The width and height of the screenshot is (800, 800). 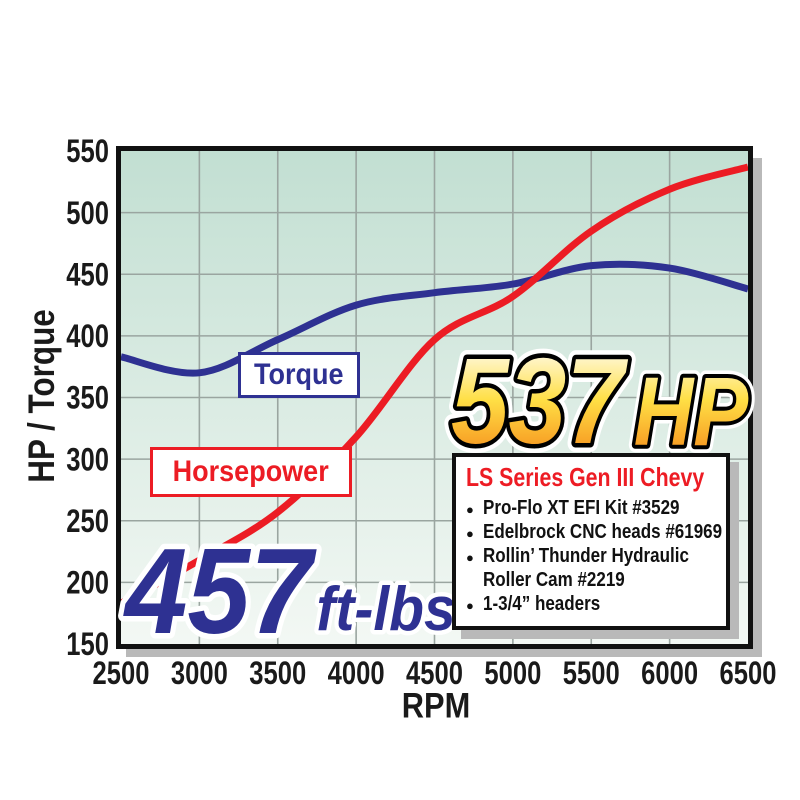 What do you see at coordinates (585, 477) in the screenshot?
I see `engine-spec-title: LS Series Gen III Chevy` at bounding box center [585, 477].